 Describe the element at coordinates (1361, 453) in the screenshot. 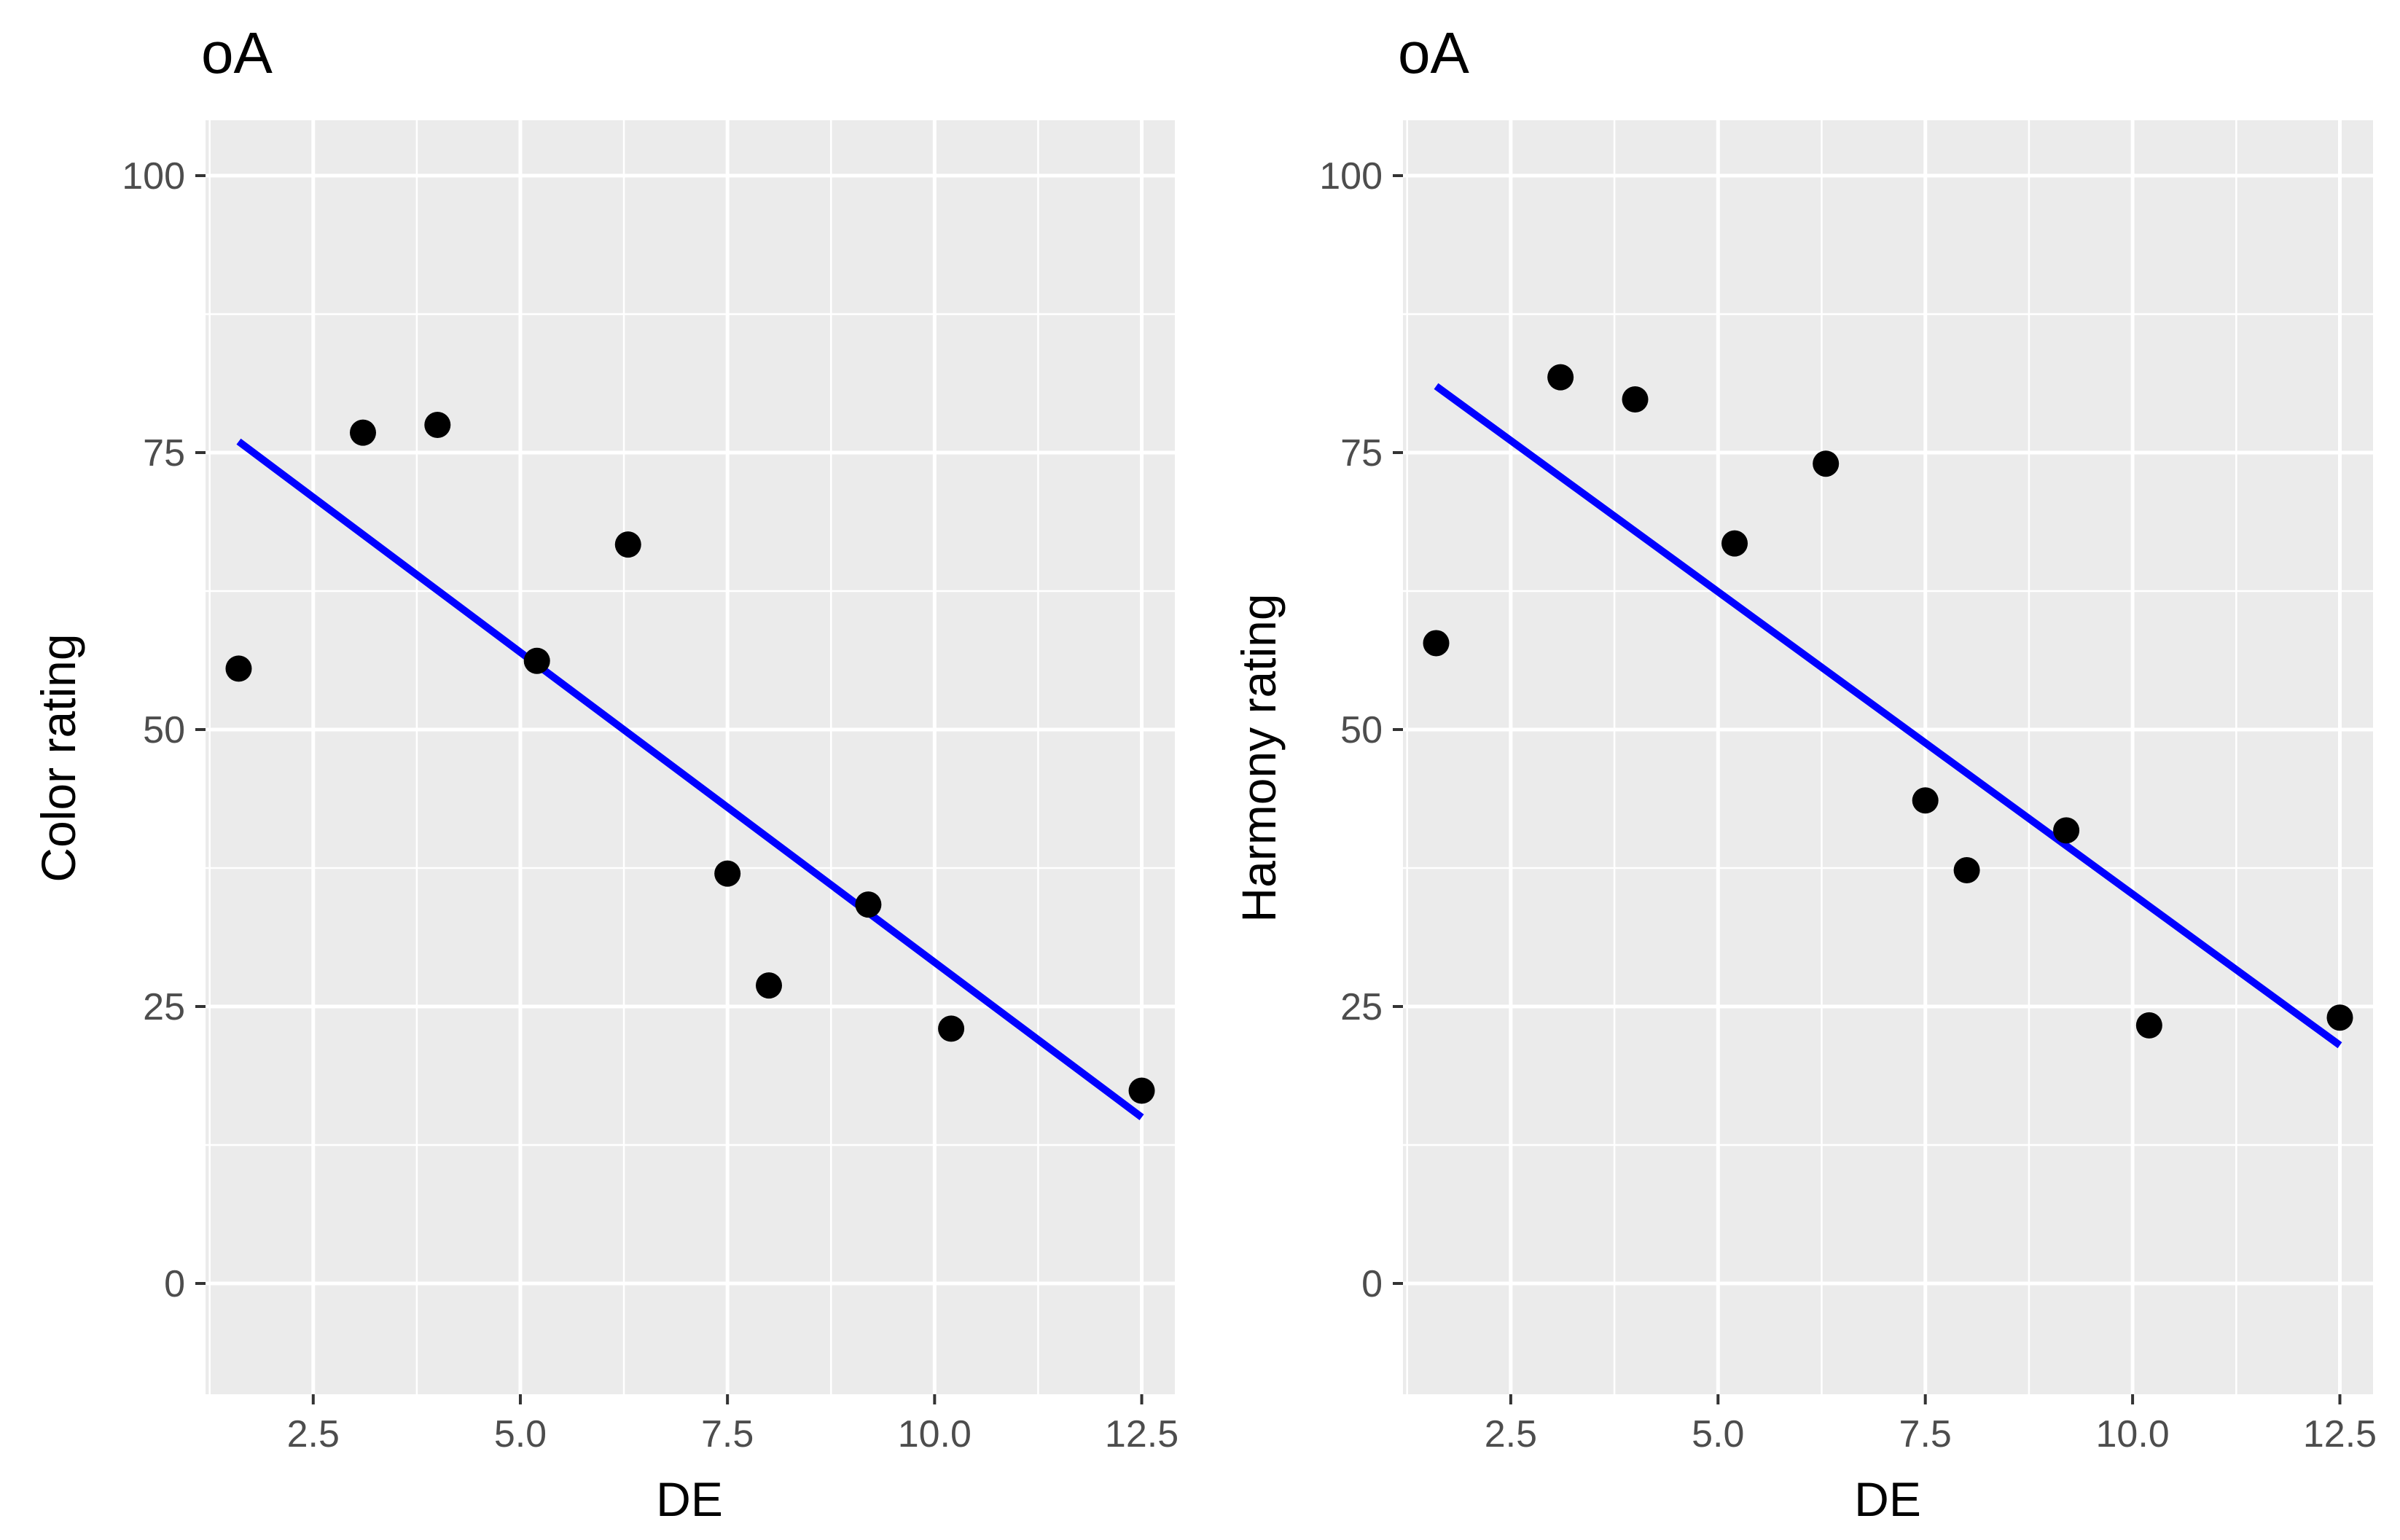

I see `right-y-tick-label: 75` at that location.